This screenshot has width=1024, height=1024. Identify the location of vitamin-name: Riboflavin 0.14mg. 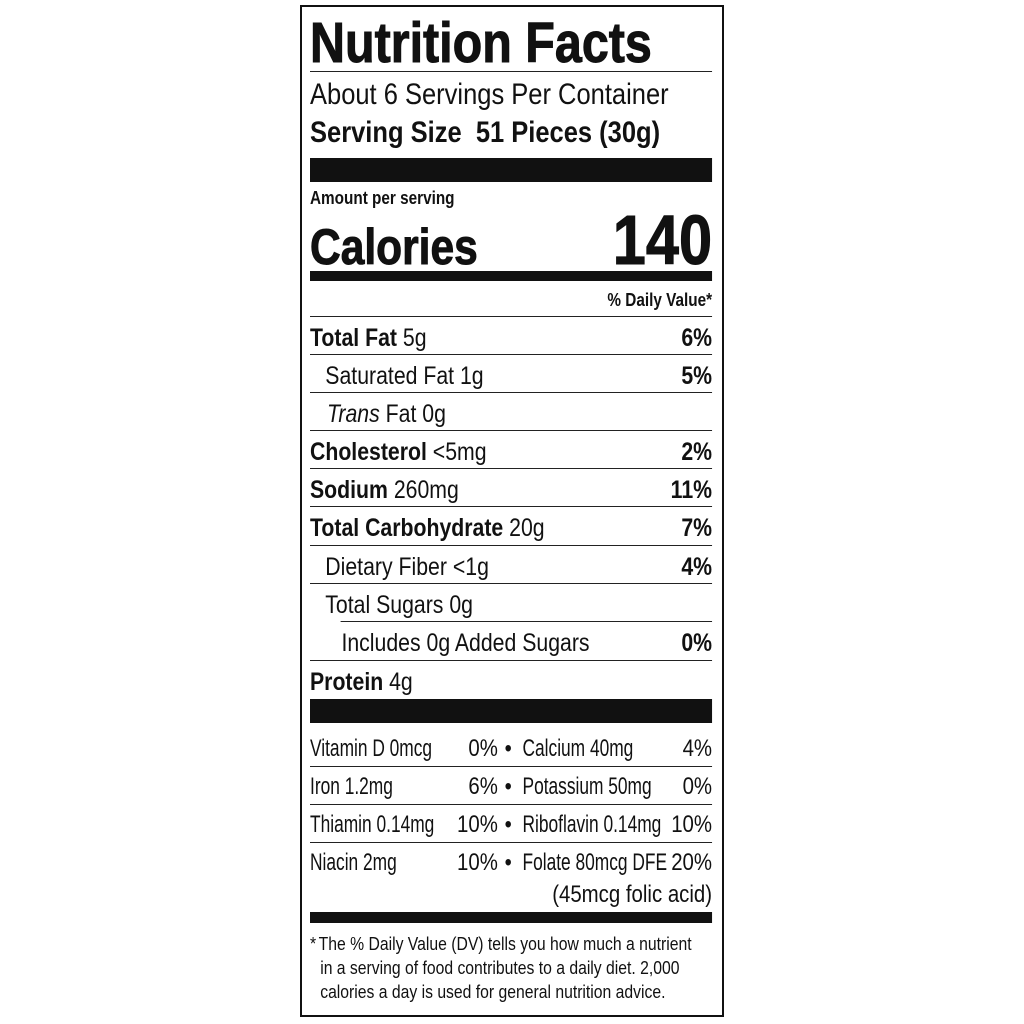
(592, 824).